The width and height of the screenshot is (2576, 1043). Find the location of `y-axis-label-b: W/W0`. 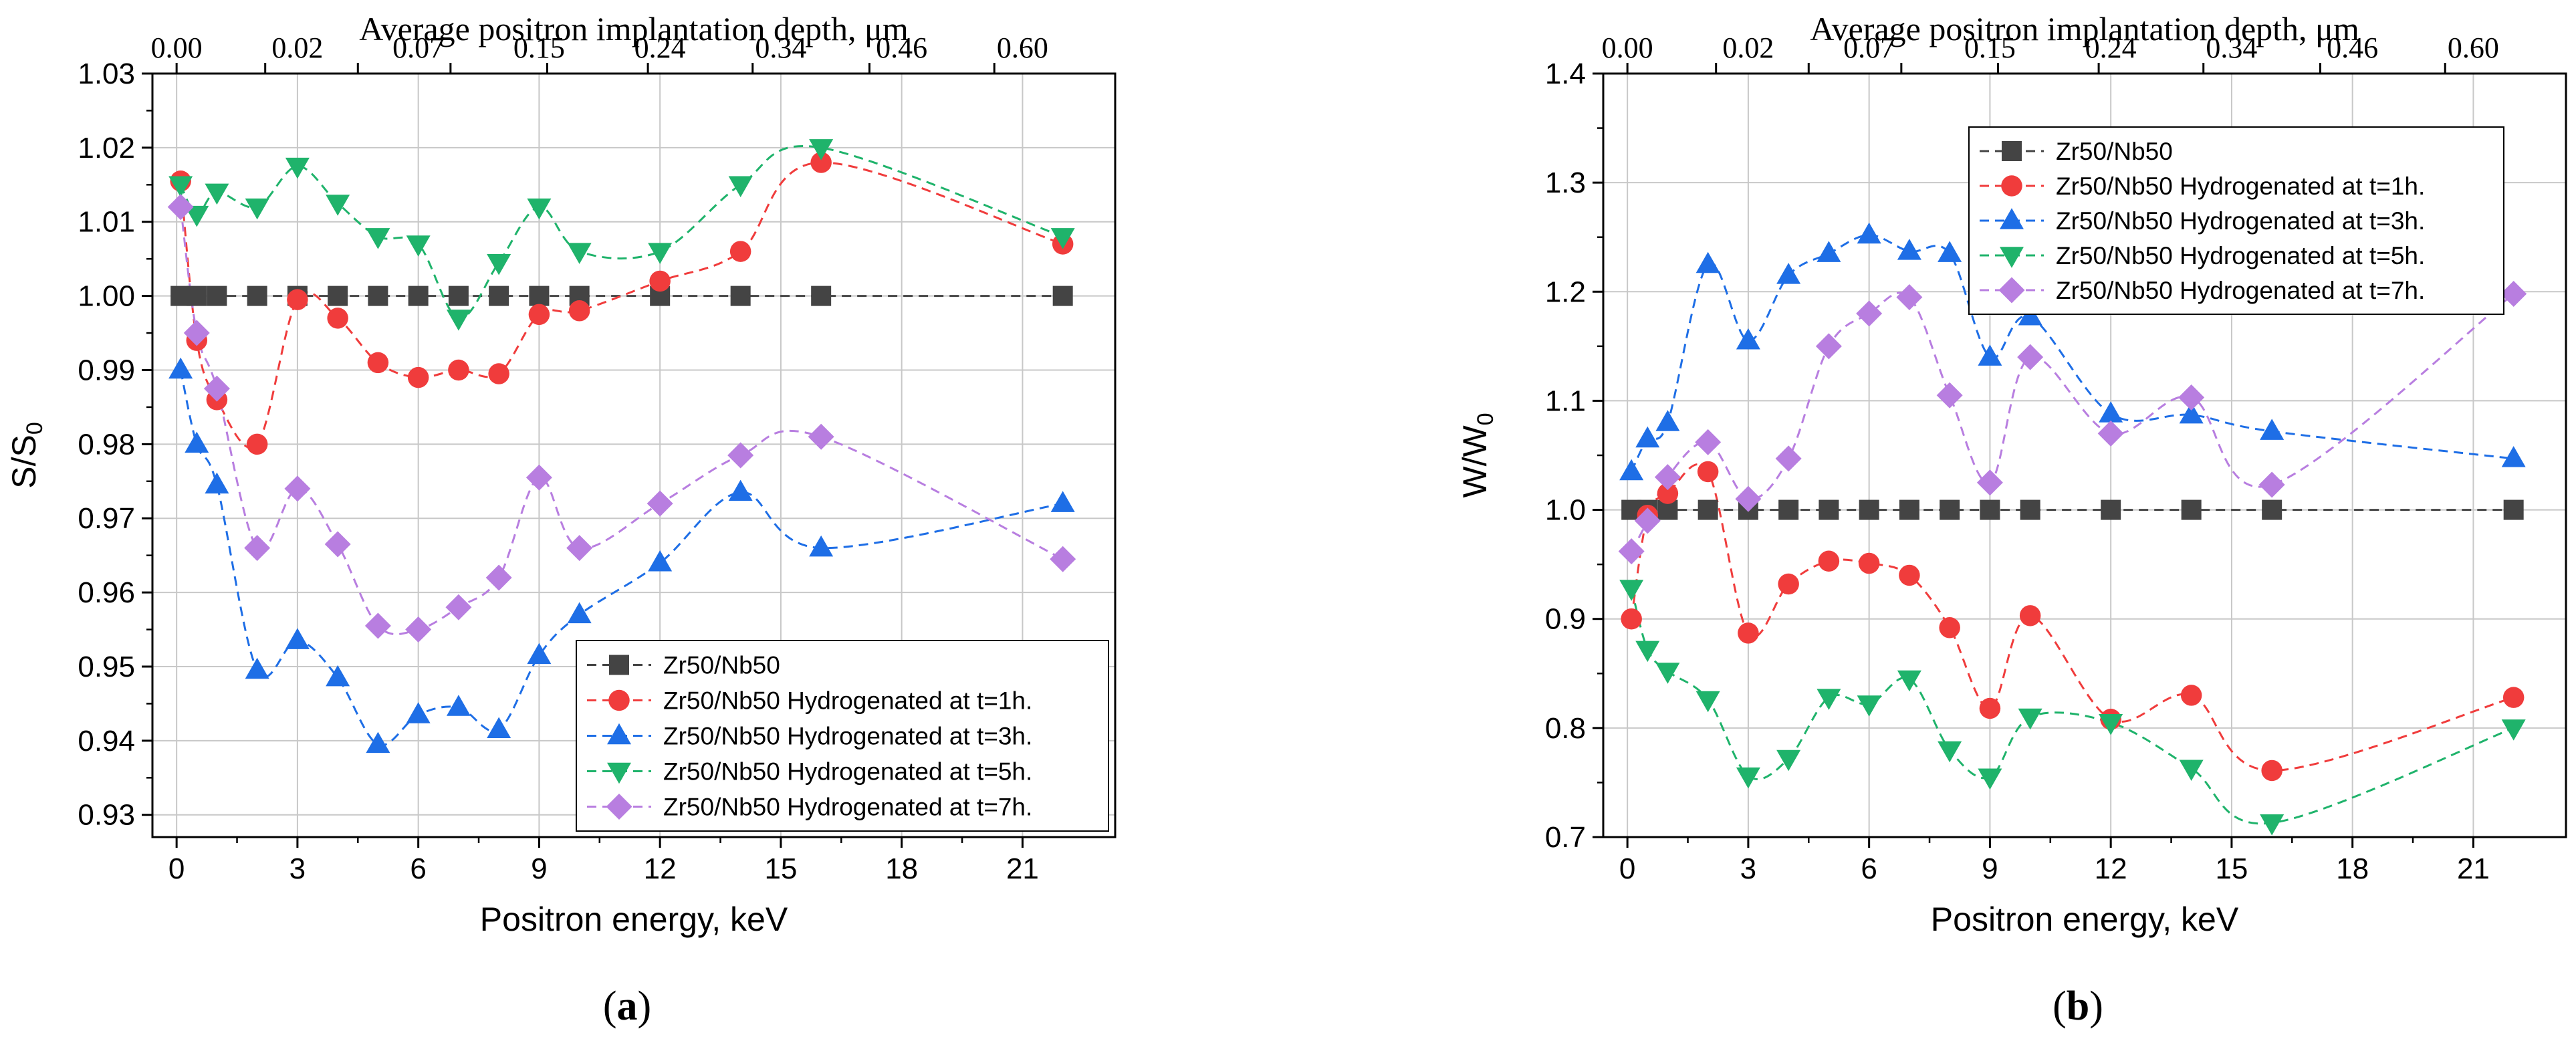

y-axis-label-b: W/W0 is located at coordinates (1477, 455).